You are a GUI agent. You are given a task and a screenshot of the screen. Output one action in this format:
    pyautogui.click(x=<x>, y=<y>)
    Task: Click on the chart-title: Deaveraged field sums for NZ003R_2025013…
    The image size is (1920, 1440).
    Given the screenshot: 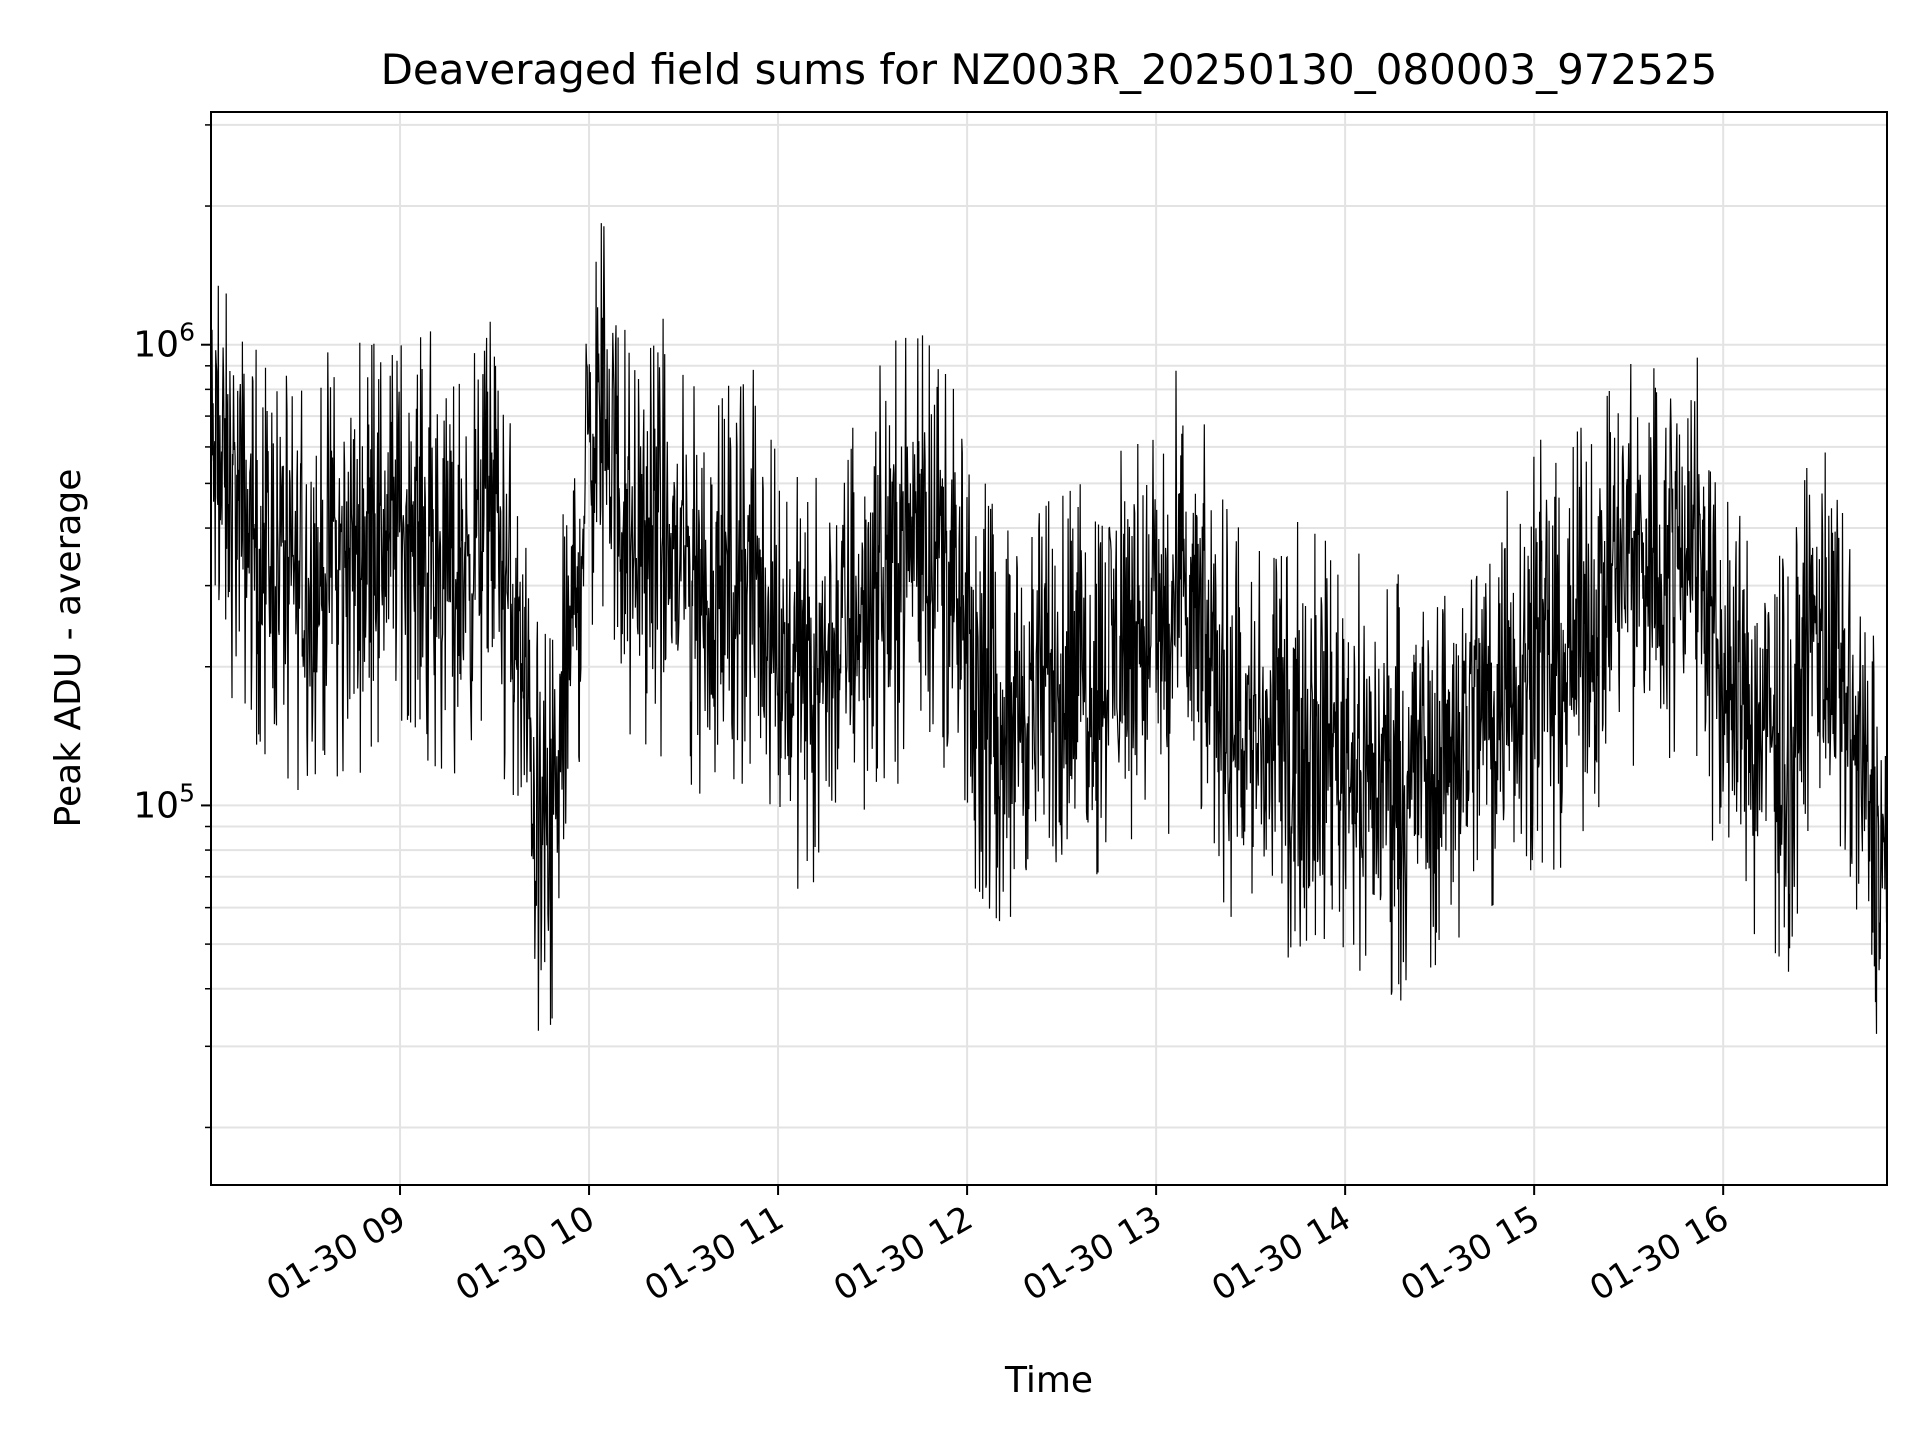 What is the action you would take?
    pyautogui.click(x=1049, y=69)
    